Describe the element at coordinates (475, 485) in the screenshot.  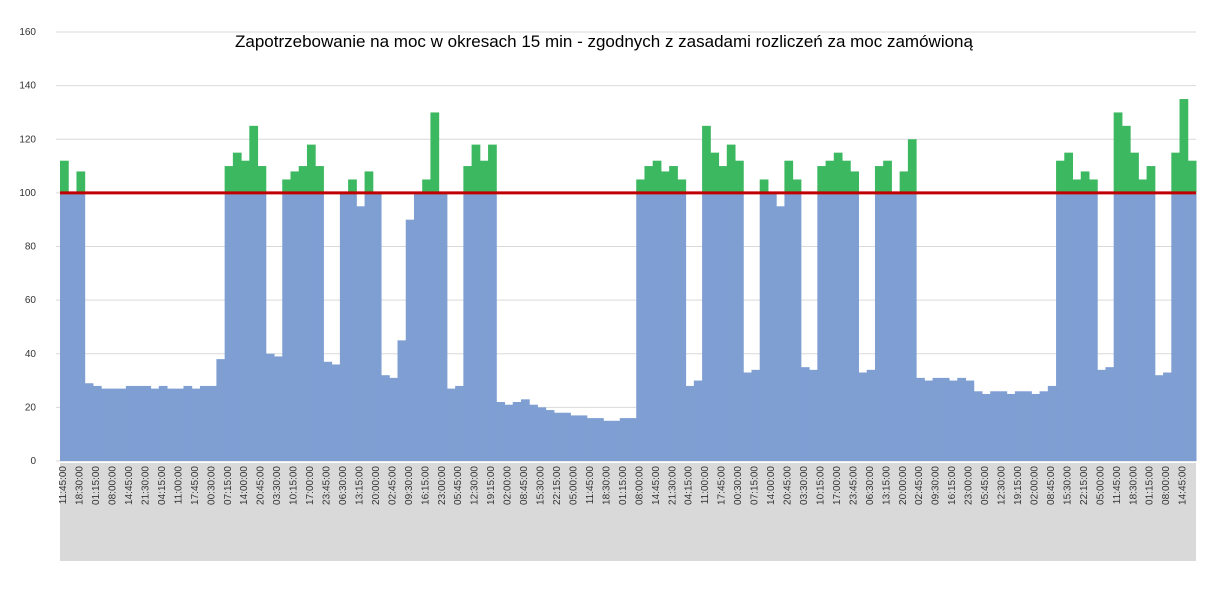
I see `x-tick-label: 12:30:00` at that location.